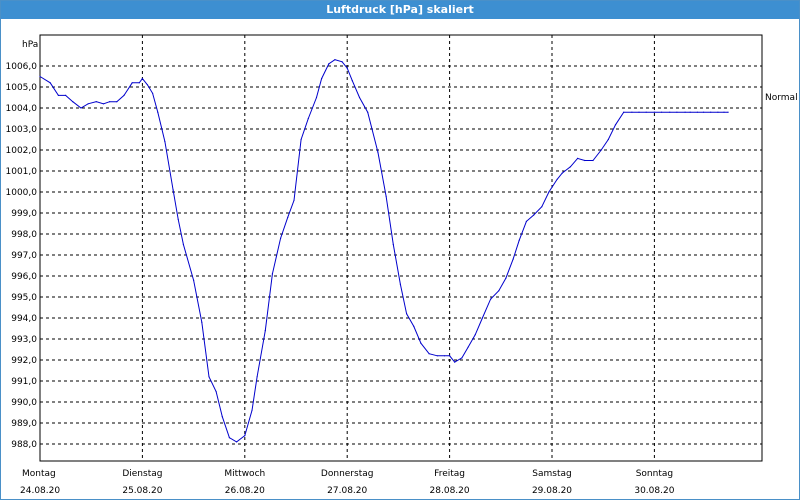 The image size is (800, 500). I want to click on x-tick-date: 30.08.20, so click(654, 491).